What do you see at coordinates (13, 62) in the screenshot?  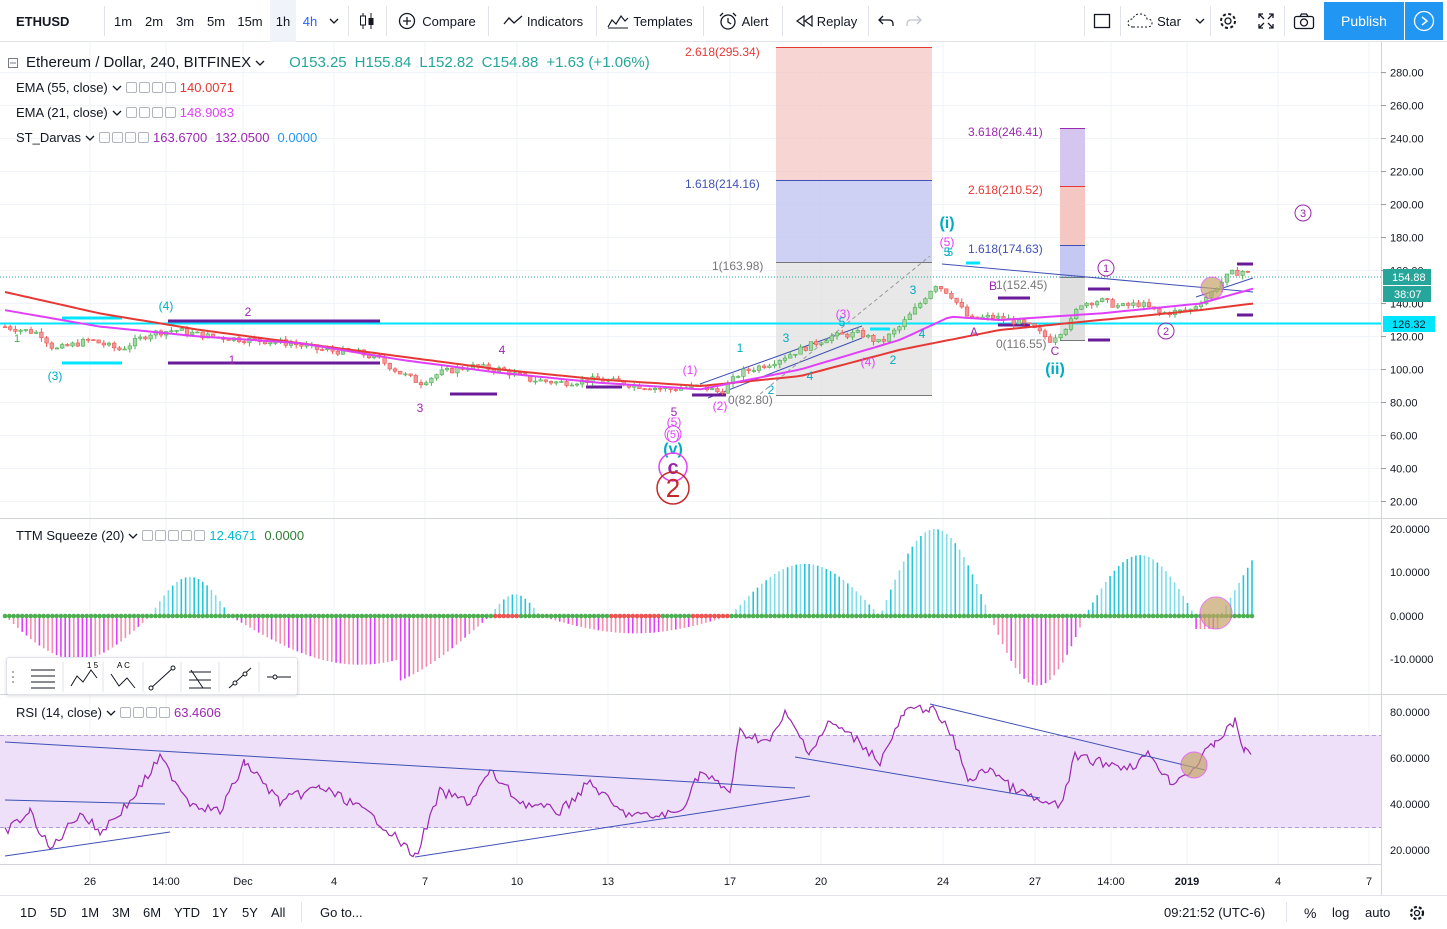 I see `collapse-icon` at bounding box center [13, 62].